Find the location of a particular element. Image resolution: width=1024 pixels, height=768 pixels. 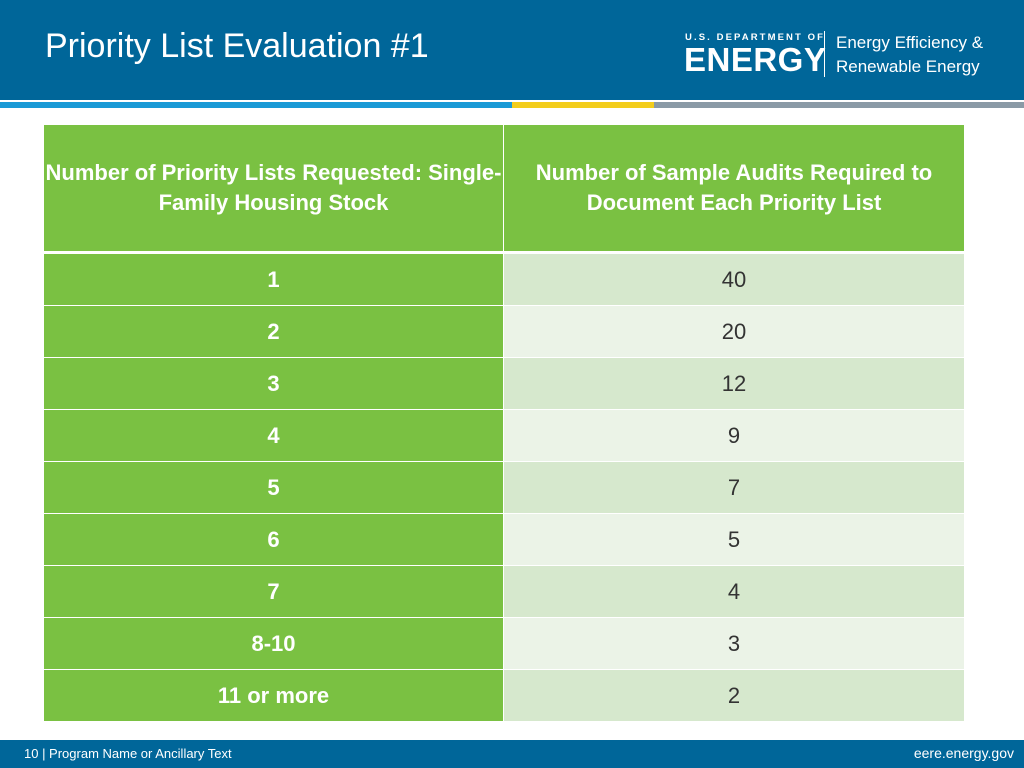

audits-cell: 20 is located at coordinates (734, 331).